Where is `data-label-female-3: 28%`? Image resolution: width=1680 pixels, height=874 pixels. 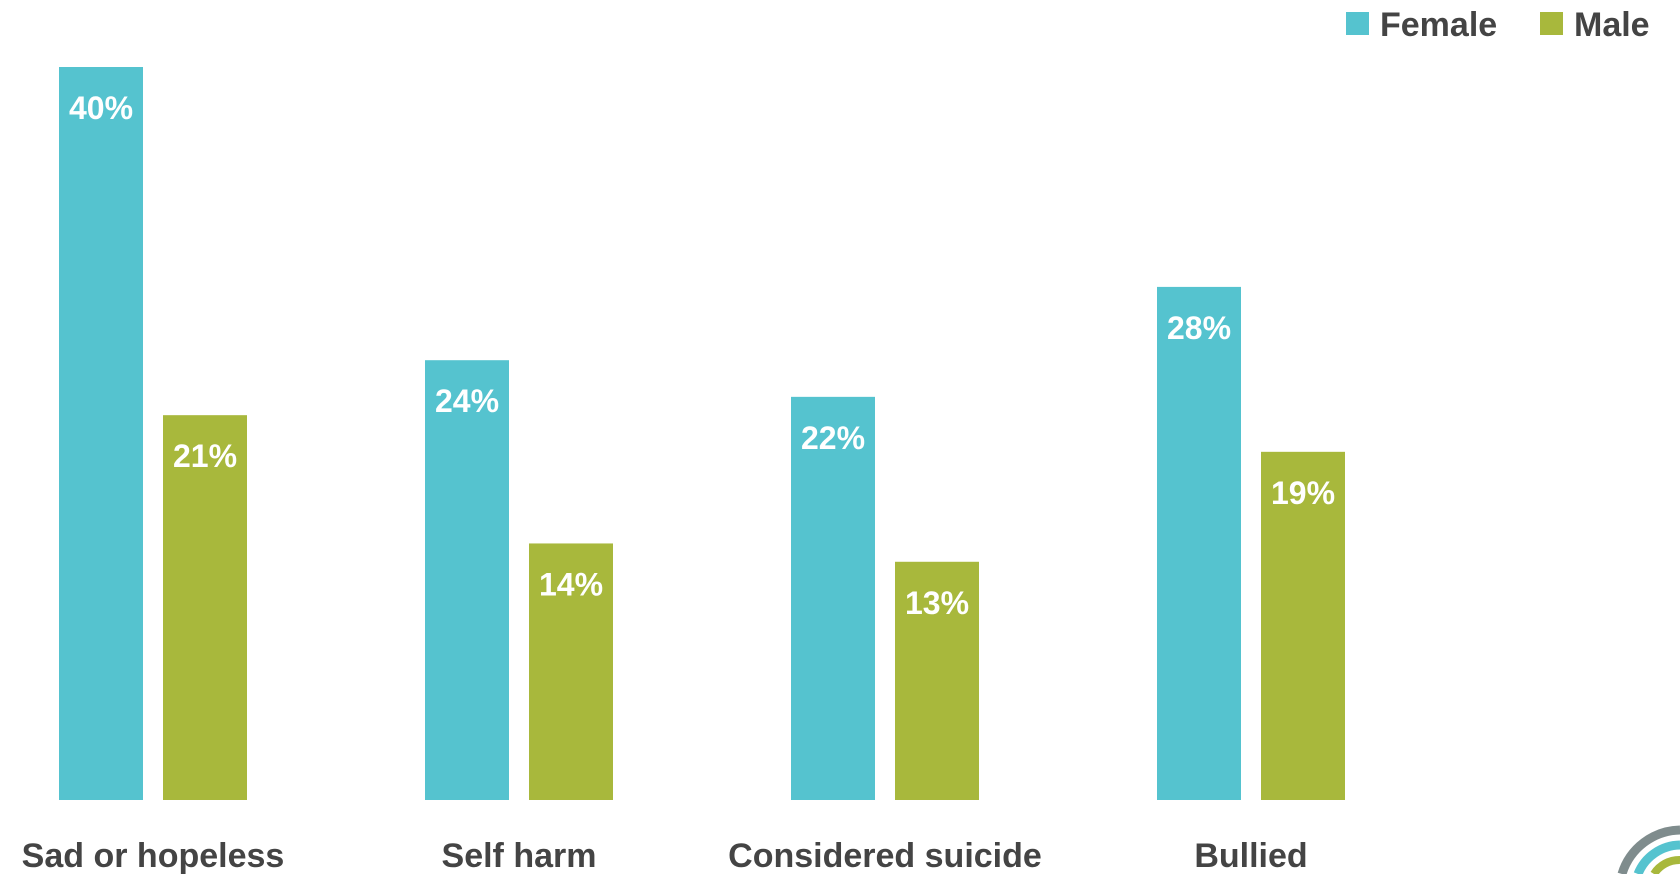 data-label-female-3: 28% is located at coordinates (1199, 328).